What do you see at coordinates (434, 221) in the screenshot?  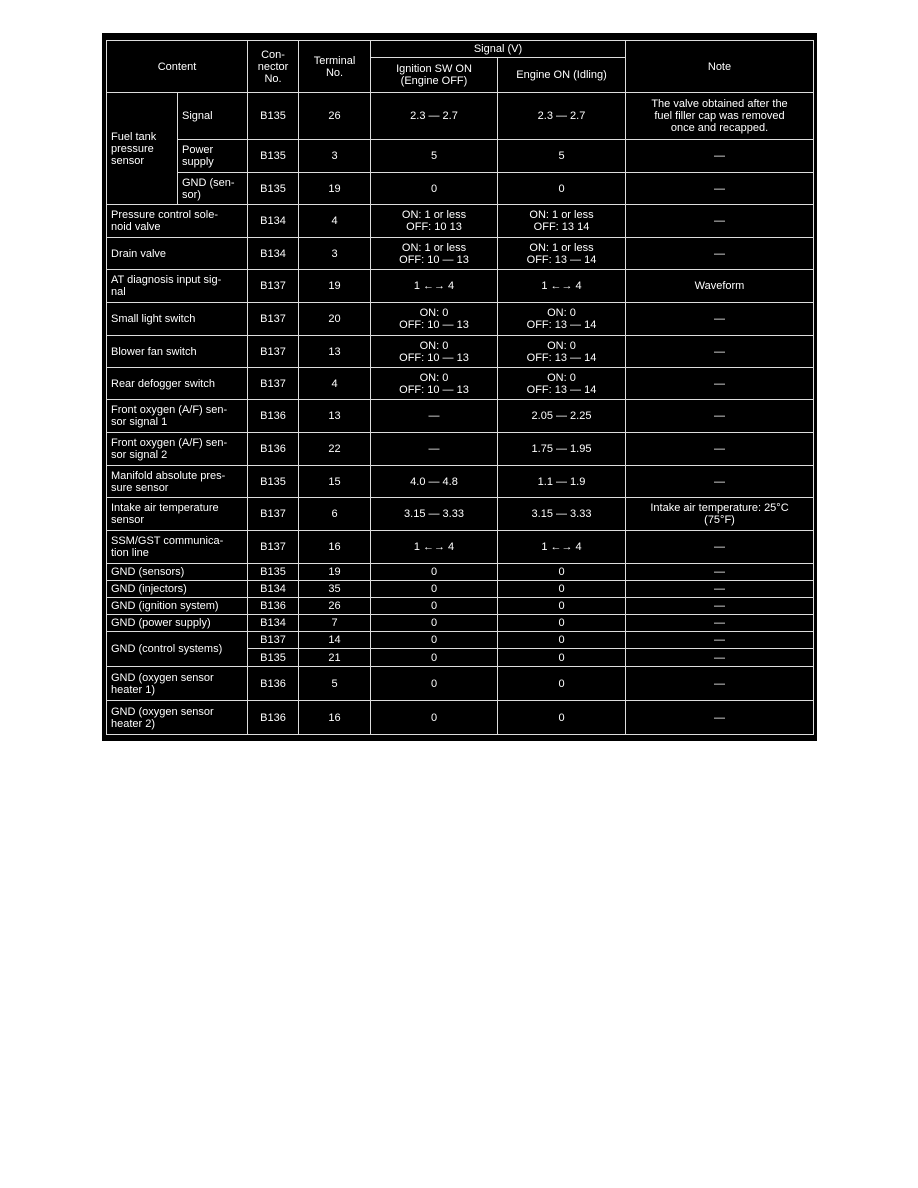 I see `ignition-value-cell: ON: 1 or less OFF: 10 13` at bounding box center [434, 221].